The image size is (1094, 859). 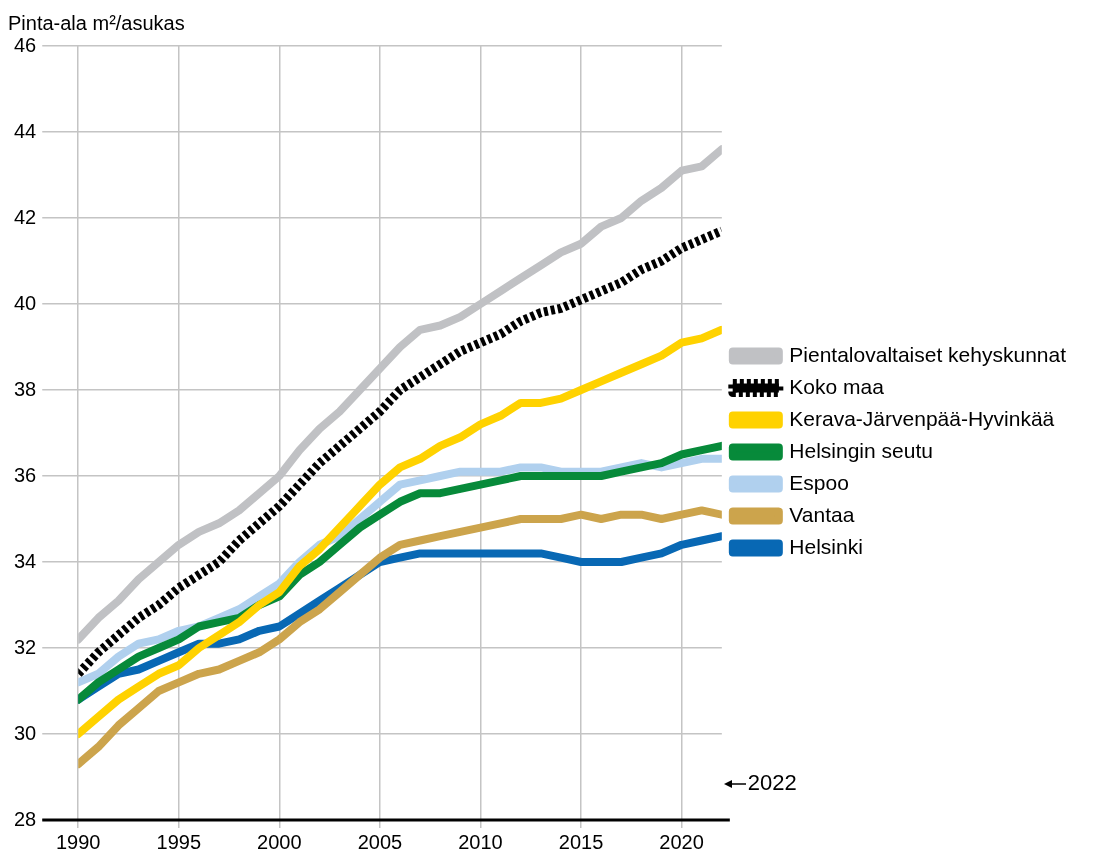 I want to click on legend-label: Espoo, so click(x=819, y=482).